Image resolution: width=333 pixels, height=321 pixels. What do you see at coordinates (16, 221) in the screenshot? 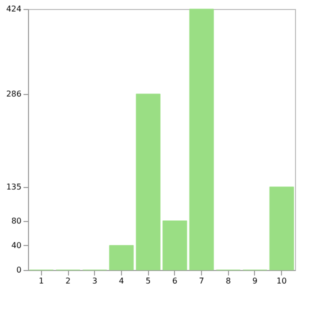
I see `y-tick-label: 80` at bounding box center [16, 221].